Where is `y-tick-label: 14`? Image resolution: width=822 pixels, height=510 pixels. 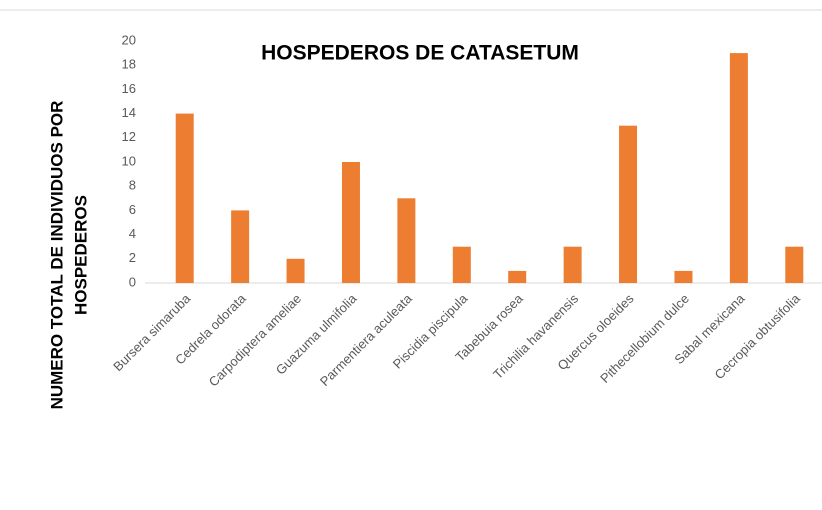 y-tick-label: 14 is located at coordinates (129, 112).